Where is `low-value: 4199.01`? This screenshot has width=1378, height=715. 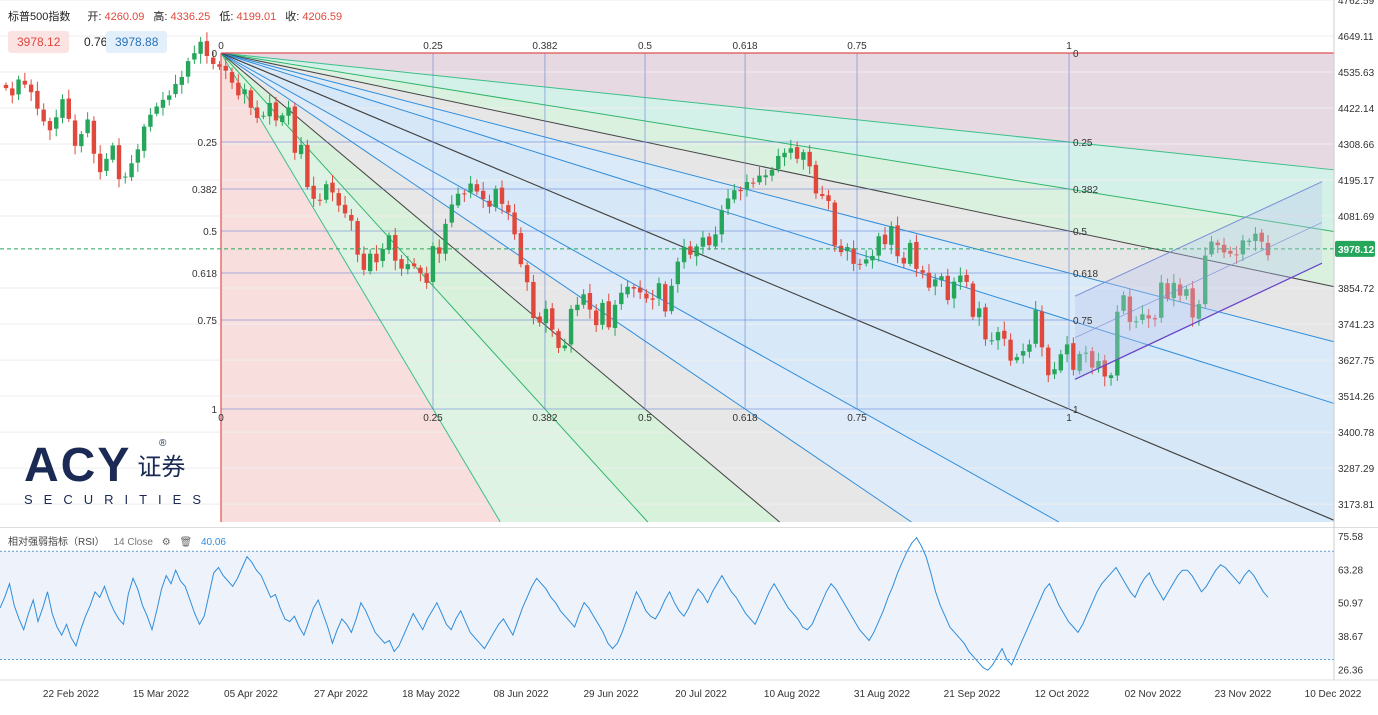
low-value: 4199.01 is located at coordinates (256, 17).